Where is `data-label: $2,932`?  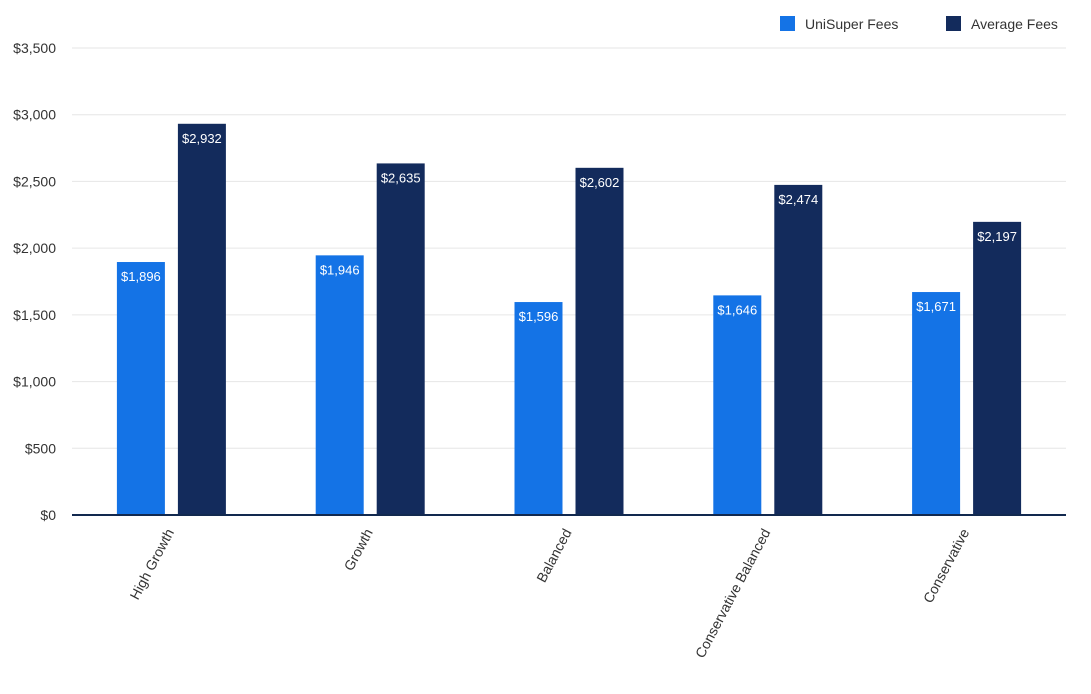 data-label: $2,932 is located at coordinates (202, 138).